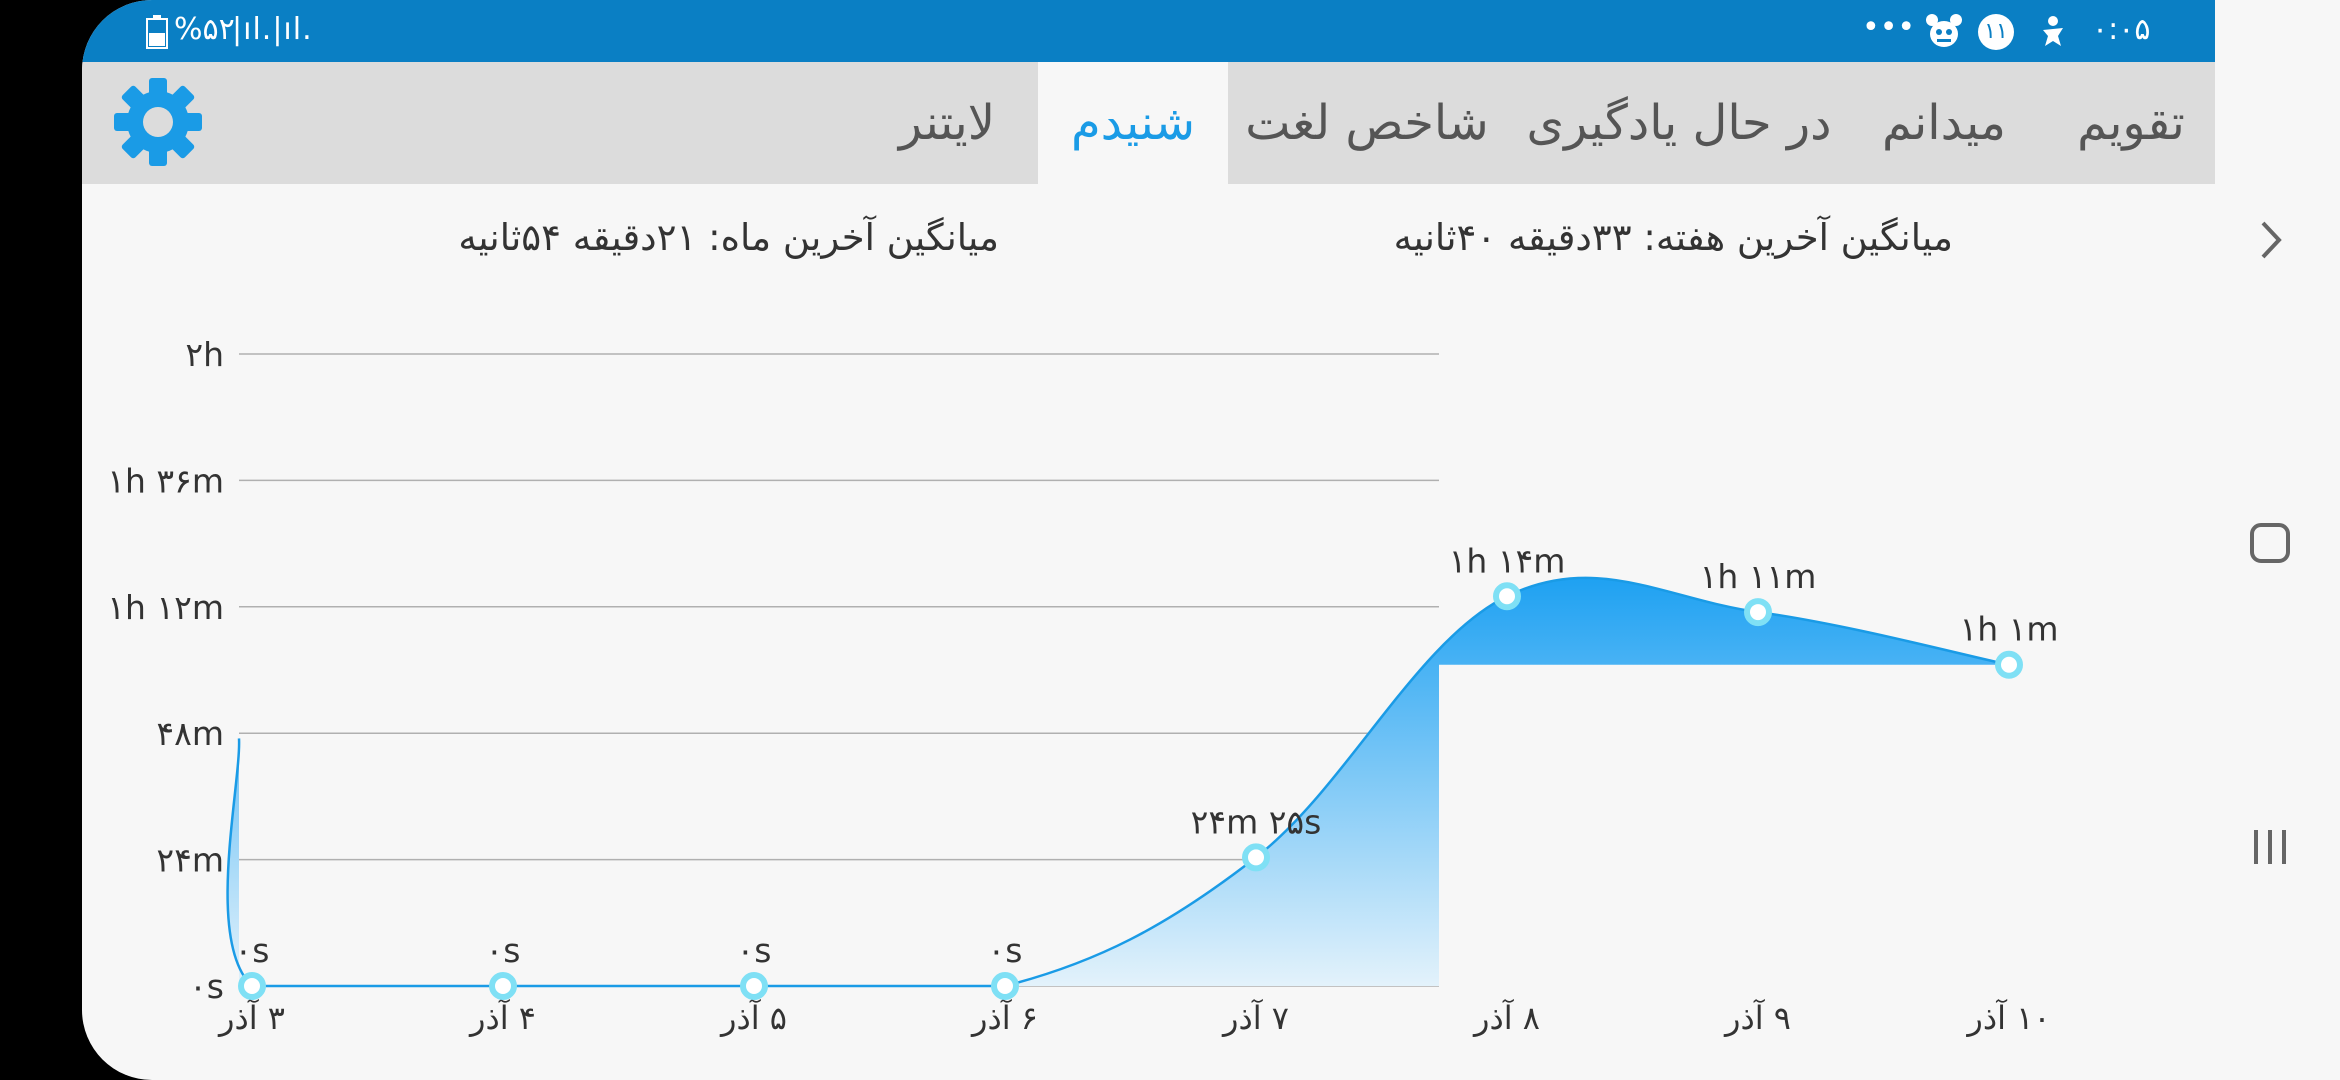  I want to click on data-label: ۲۴m ۲۵s, so click(1256, 821).